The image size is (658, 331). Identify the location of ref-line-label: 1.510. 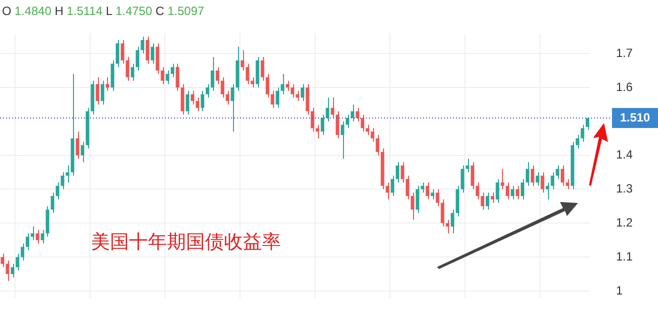
(635, 117).